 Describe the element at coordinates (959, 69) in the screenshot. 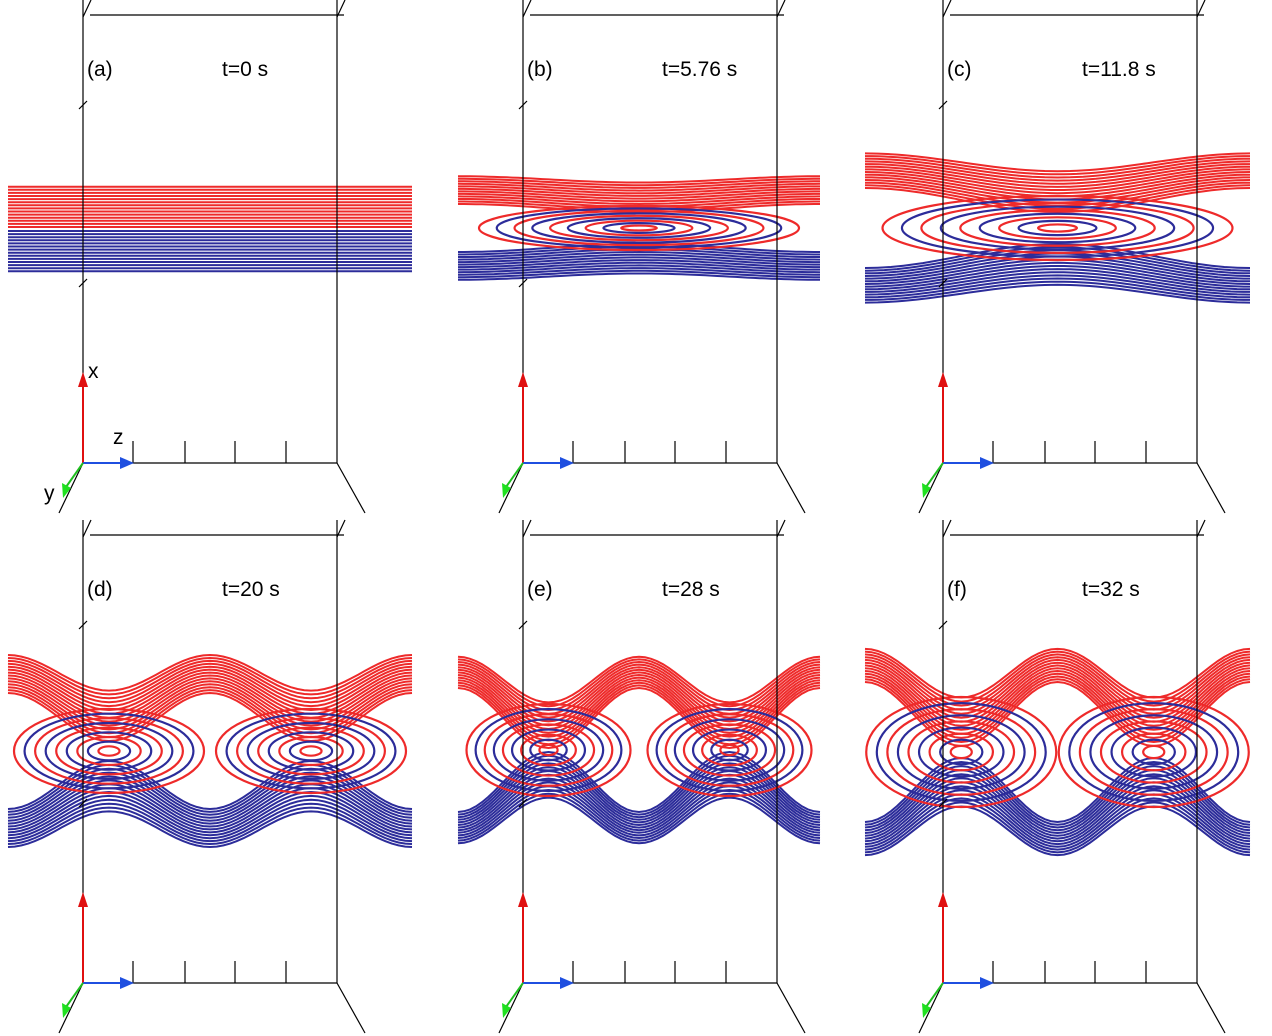

I see `panel-label: (c)` at that location.